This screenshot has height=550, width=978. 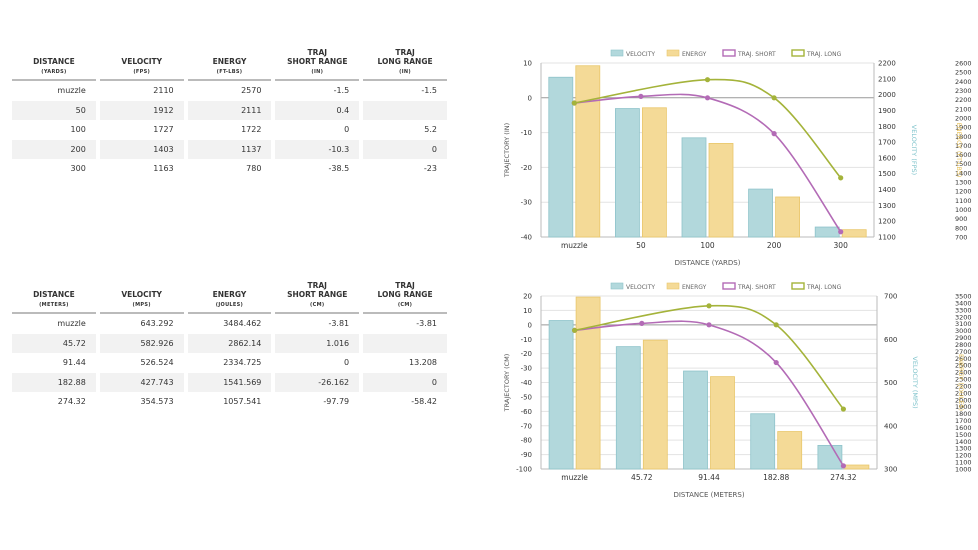 I want to click on y-velocity-tick-label: 2000, so click(x=887, y=95).